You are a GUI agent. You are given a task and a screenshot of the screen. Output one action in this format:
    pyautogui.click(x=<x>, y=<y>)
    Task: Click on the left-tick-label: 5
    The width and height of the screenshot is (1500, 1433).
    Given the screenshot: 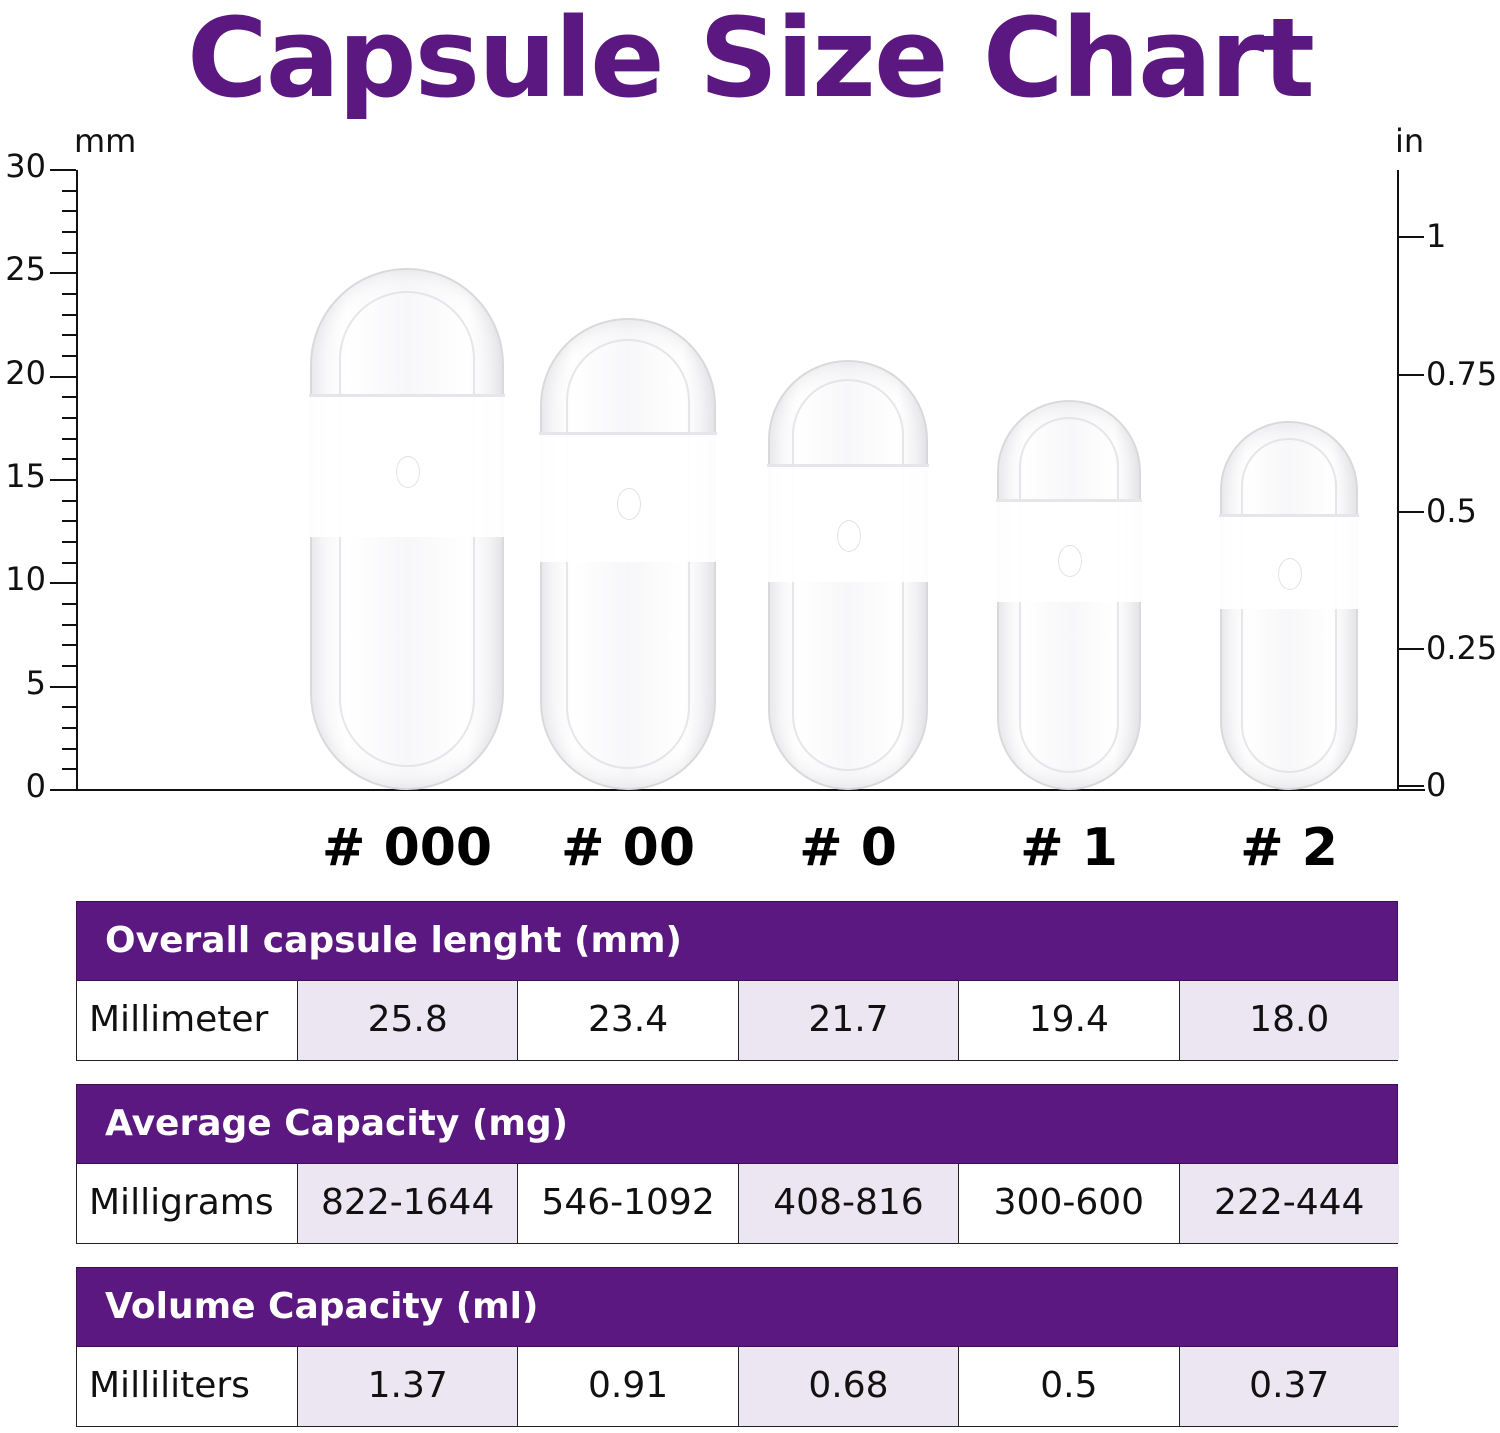 What is the action you would take?
    pyautogui.click(x=35, y=683)
    